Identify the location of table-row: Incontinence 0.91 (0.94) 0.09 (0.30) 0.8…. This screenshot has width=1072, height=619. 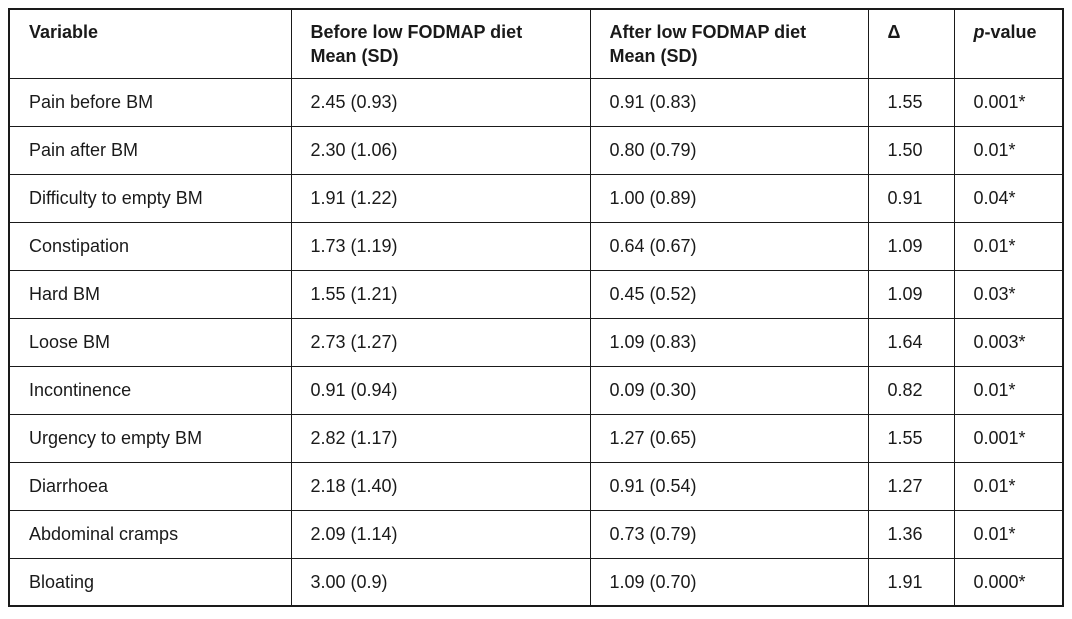
(536, 390).